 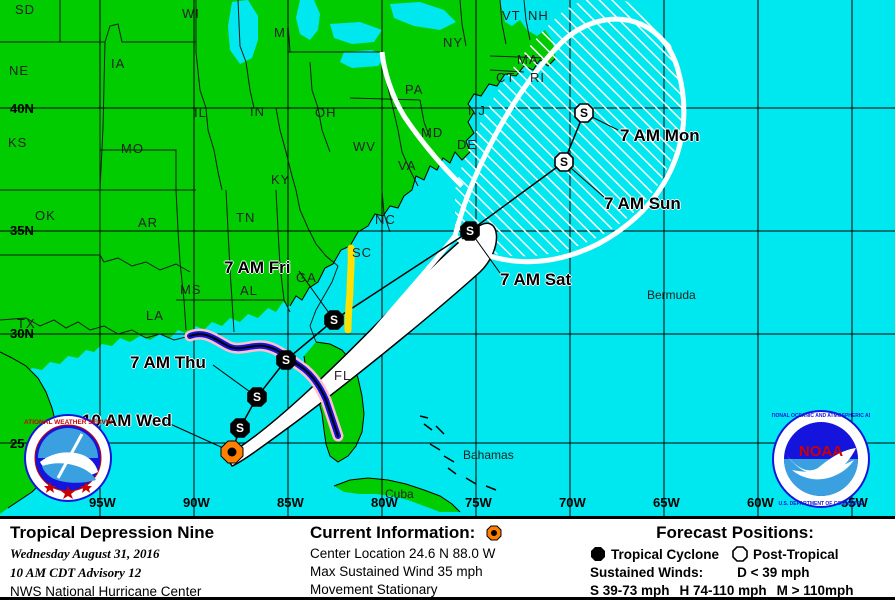 I want to click on state-label-ok: OK, so click(x=45, y=215).